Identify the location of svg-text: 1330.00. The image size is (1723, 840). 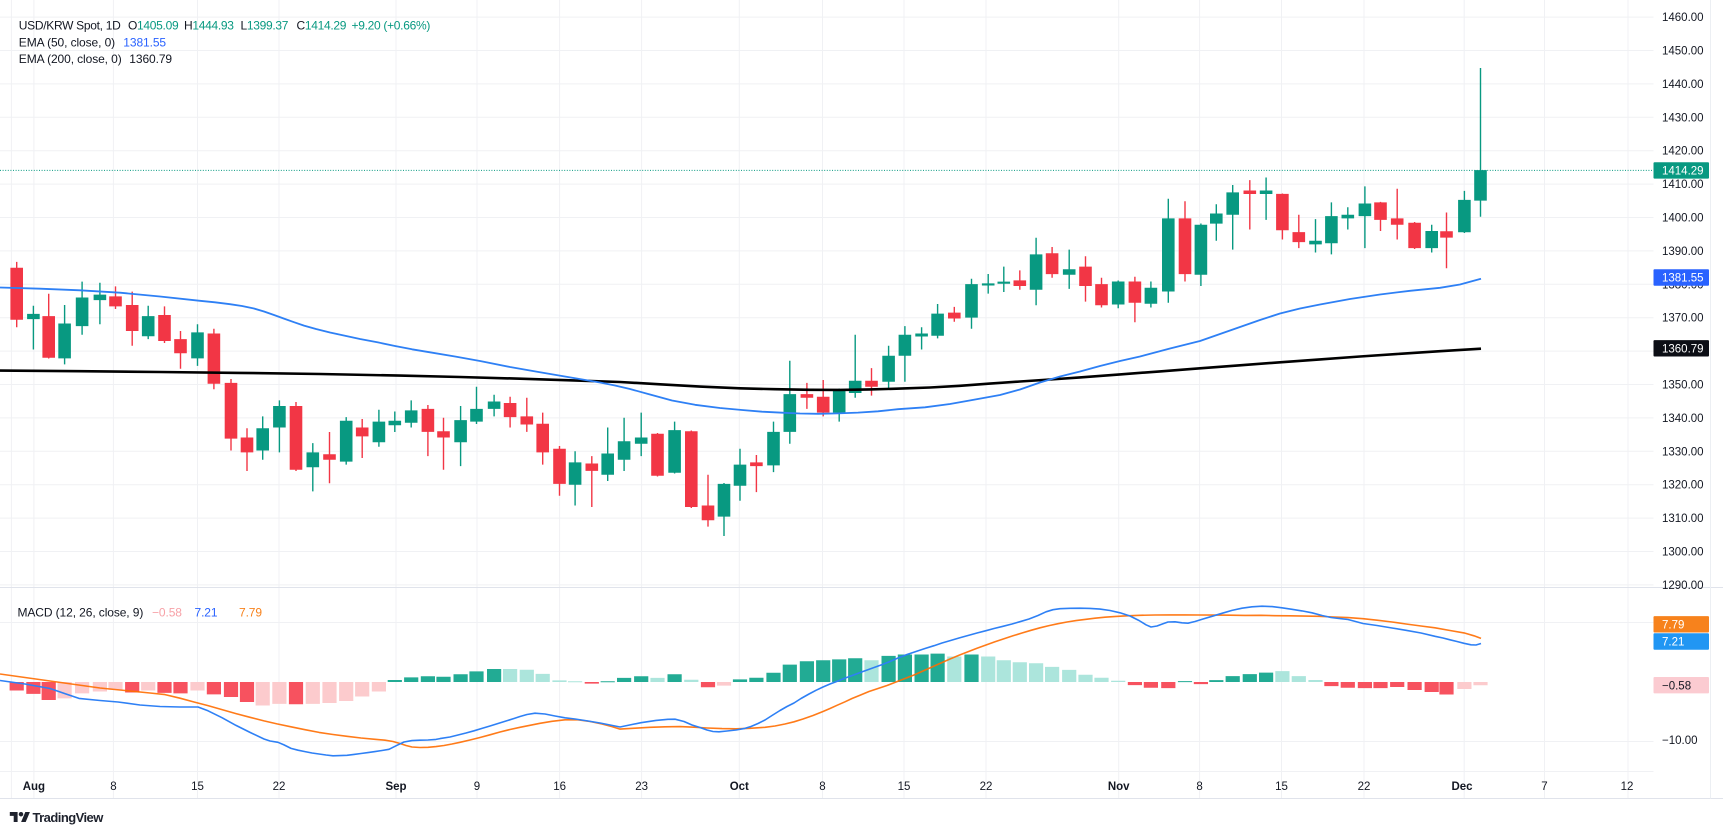
(1683, 452).